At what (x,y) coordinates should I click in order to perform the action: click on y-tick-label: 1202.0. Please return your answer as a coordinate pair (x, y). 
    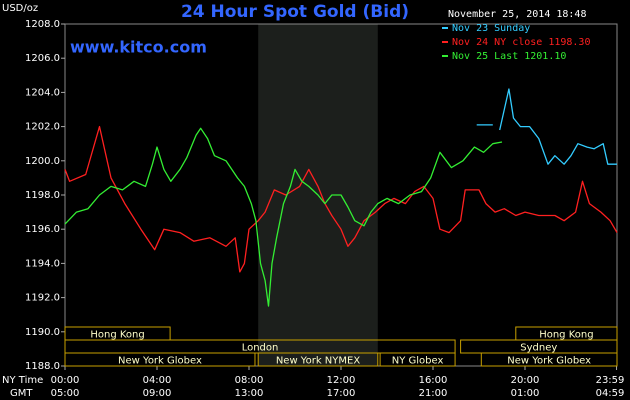
    Looking at the image, I should click on (42, 127).